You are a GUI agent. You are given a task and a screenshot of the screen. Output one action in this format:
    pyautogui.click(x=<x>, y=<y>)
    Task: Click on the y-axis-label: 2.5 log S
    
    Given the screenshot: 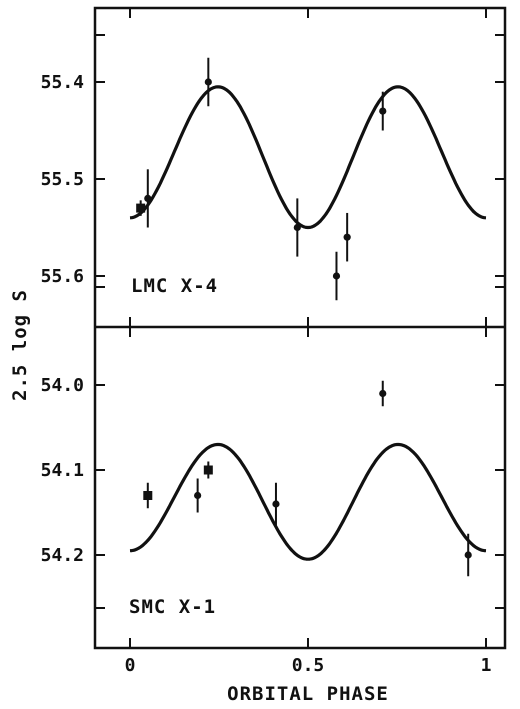 What is the action you would take?
    pyautogui.click(x=20, y=345)
    